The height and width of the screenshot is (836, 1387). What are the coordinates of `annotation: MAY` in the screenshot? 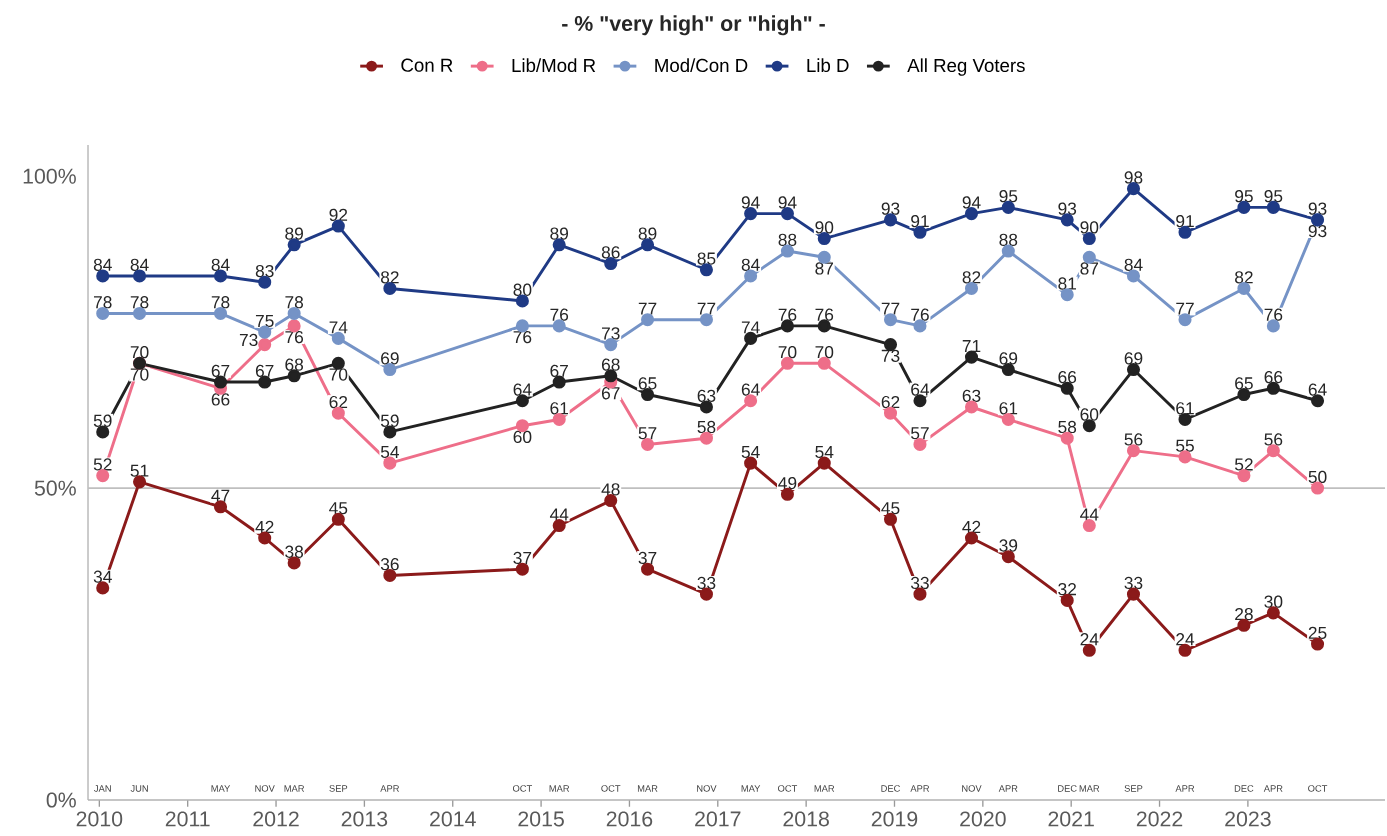 It's located at (221, 788).